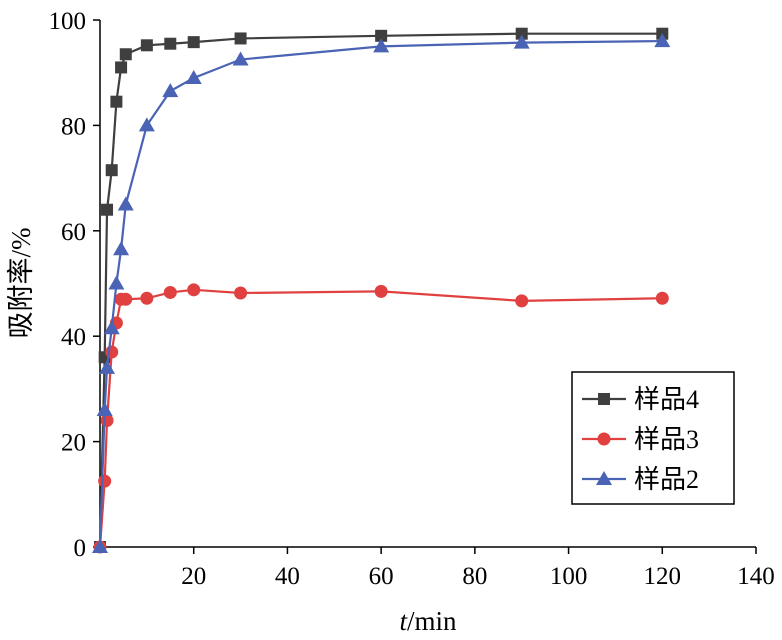 This screenshot has width=782, height=640. Describe the element at coordinates (287, 576) in the screenshot. I see `x-tick-label: 40` at that location.